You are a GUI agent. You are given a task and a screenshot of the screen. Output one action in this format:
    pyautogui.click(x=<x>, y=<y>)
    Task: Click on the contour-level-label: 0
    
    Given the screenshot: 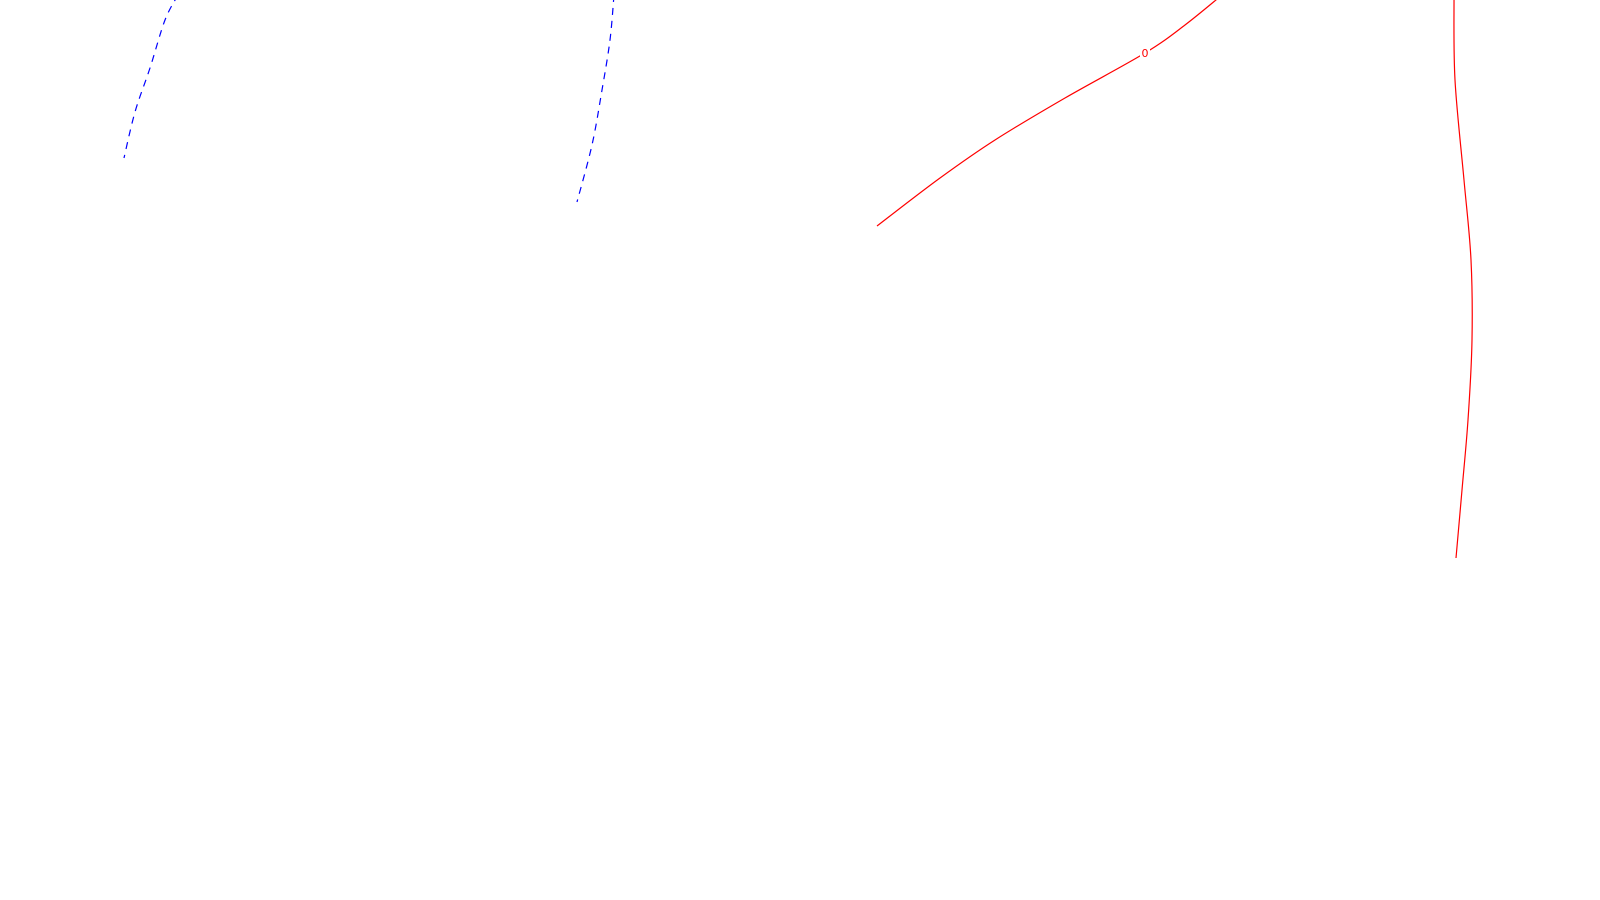 What is the action you would take?
    pyautogui.click(x=1145, y=53)
    